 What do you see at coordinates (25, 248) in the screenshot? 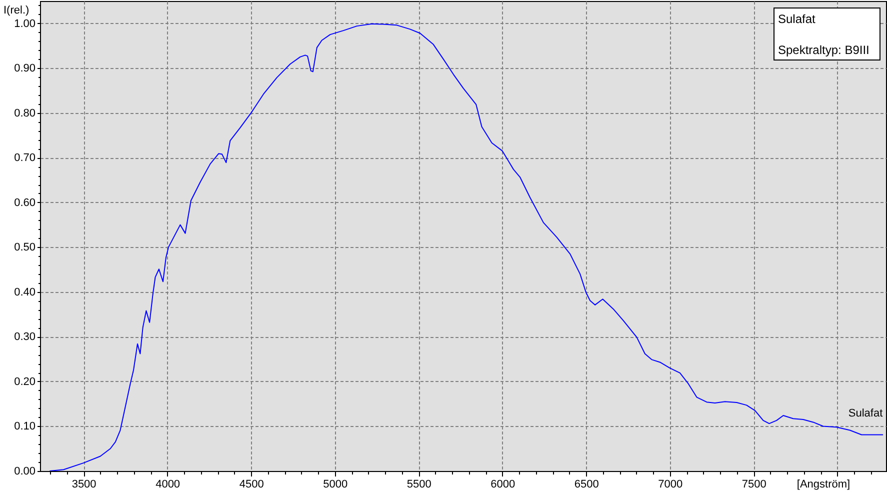
I see `y-tick-label: 0.50` at bounding box center [25, 248].